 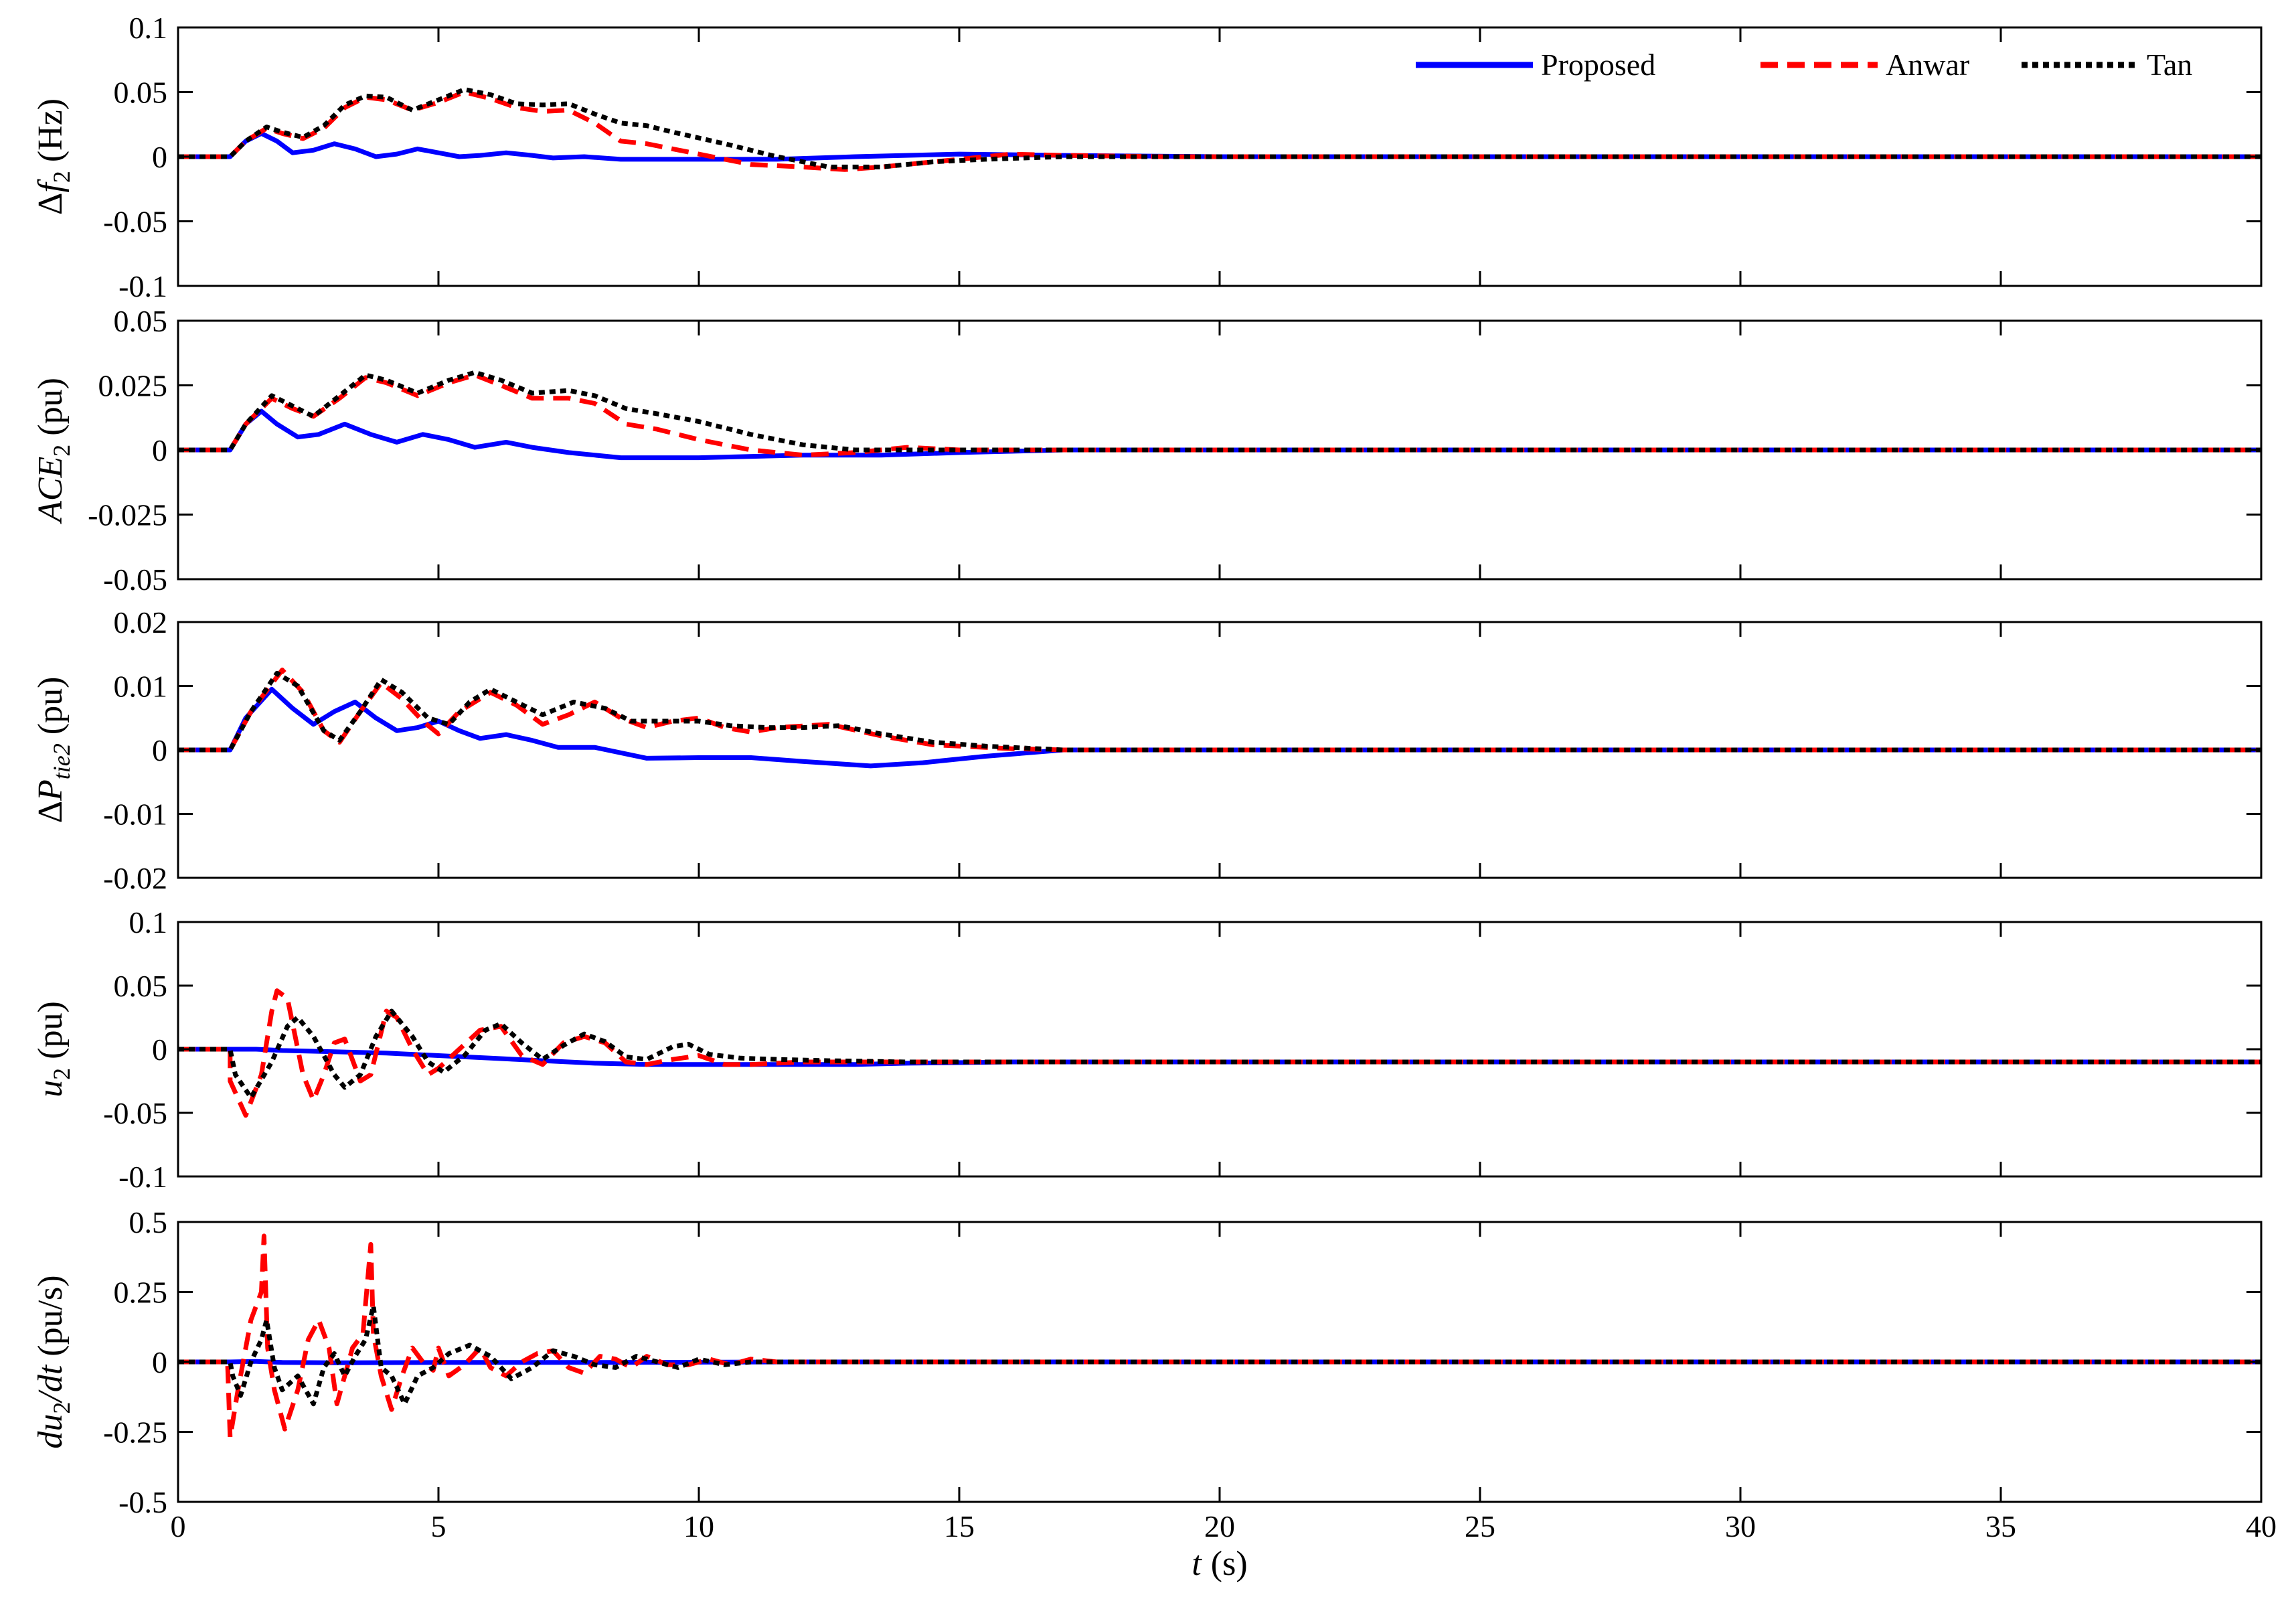 I want to click on panel-3-series, so click(x=1219, y=718).